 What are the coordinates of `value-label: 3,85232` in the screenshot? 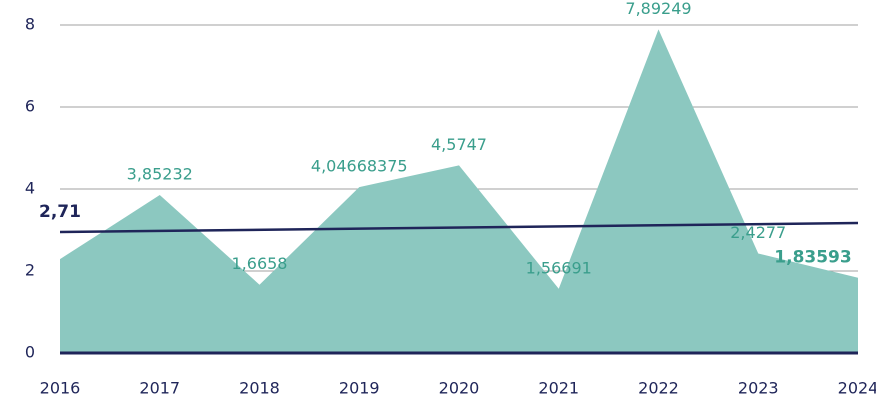 It's located at (160, 174).